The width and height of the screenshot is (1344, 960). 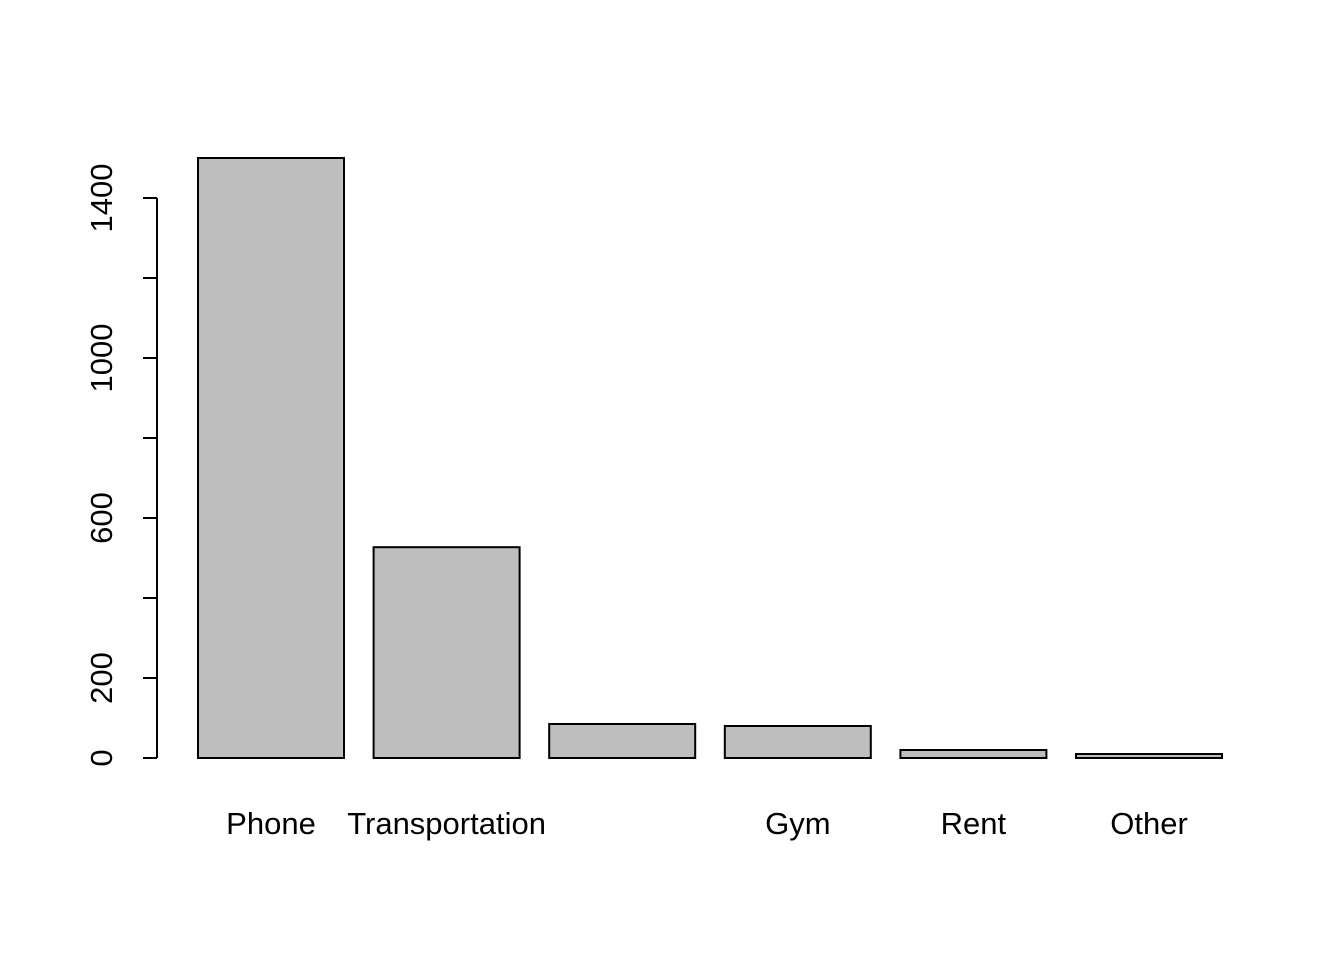 What do you see at coordinates (101, 757) in the screenshot?
I see `y-tick-label-0: 0` at bounding box center [101, 757].